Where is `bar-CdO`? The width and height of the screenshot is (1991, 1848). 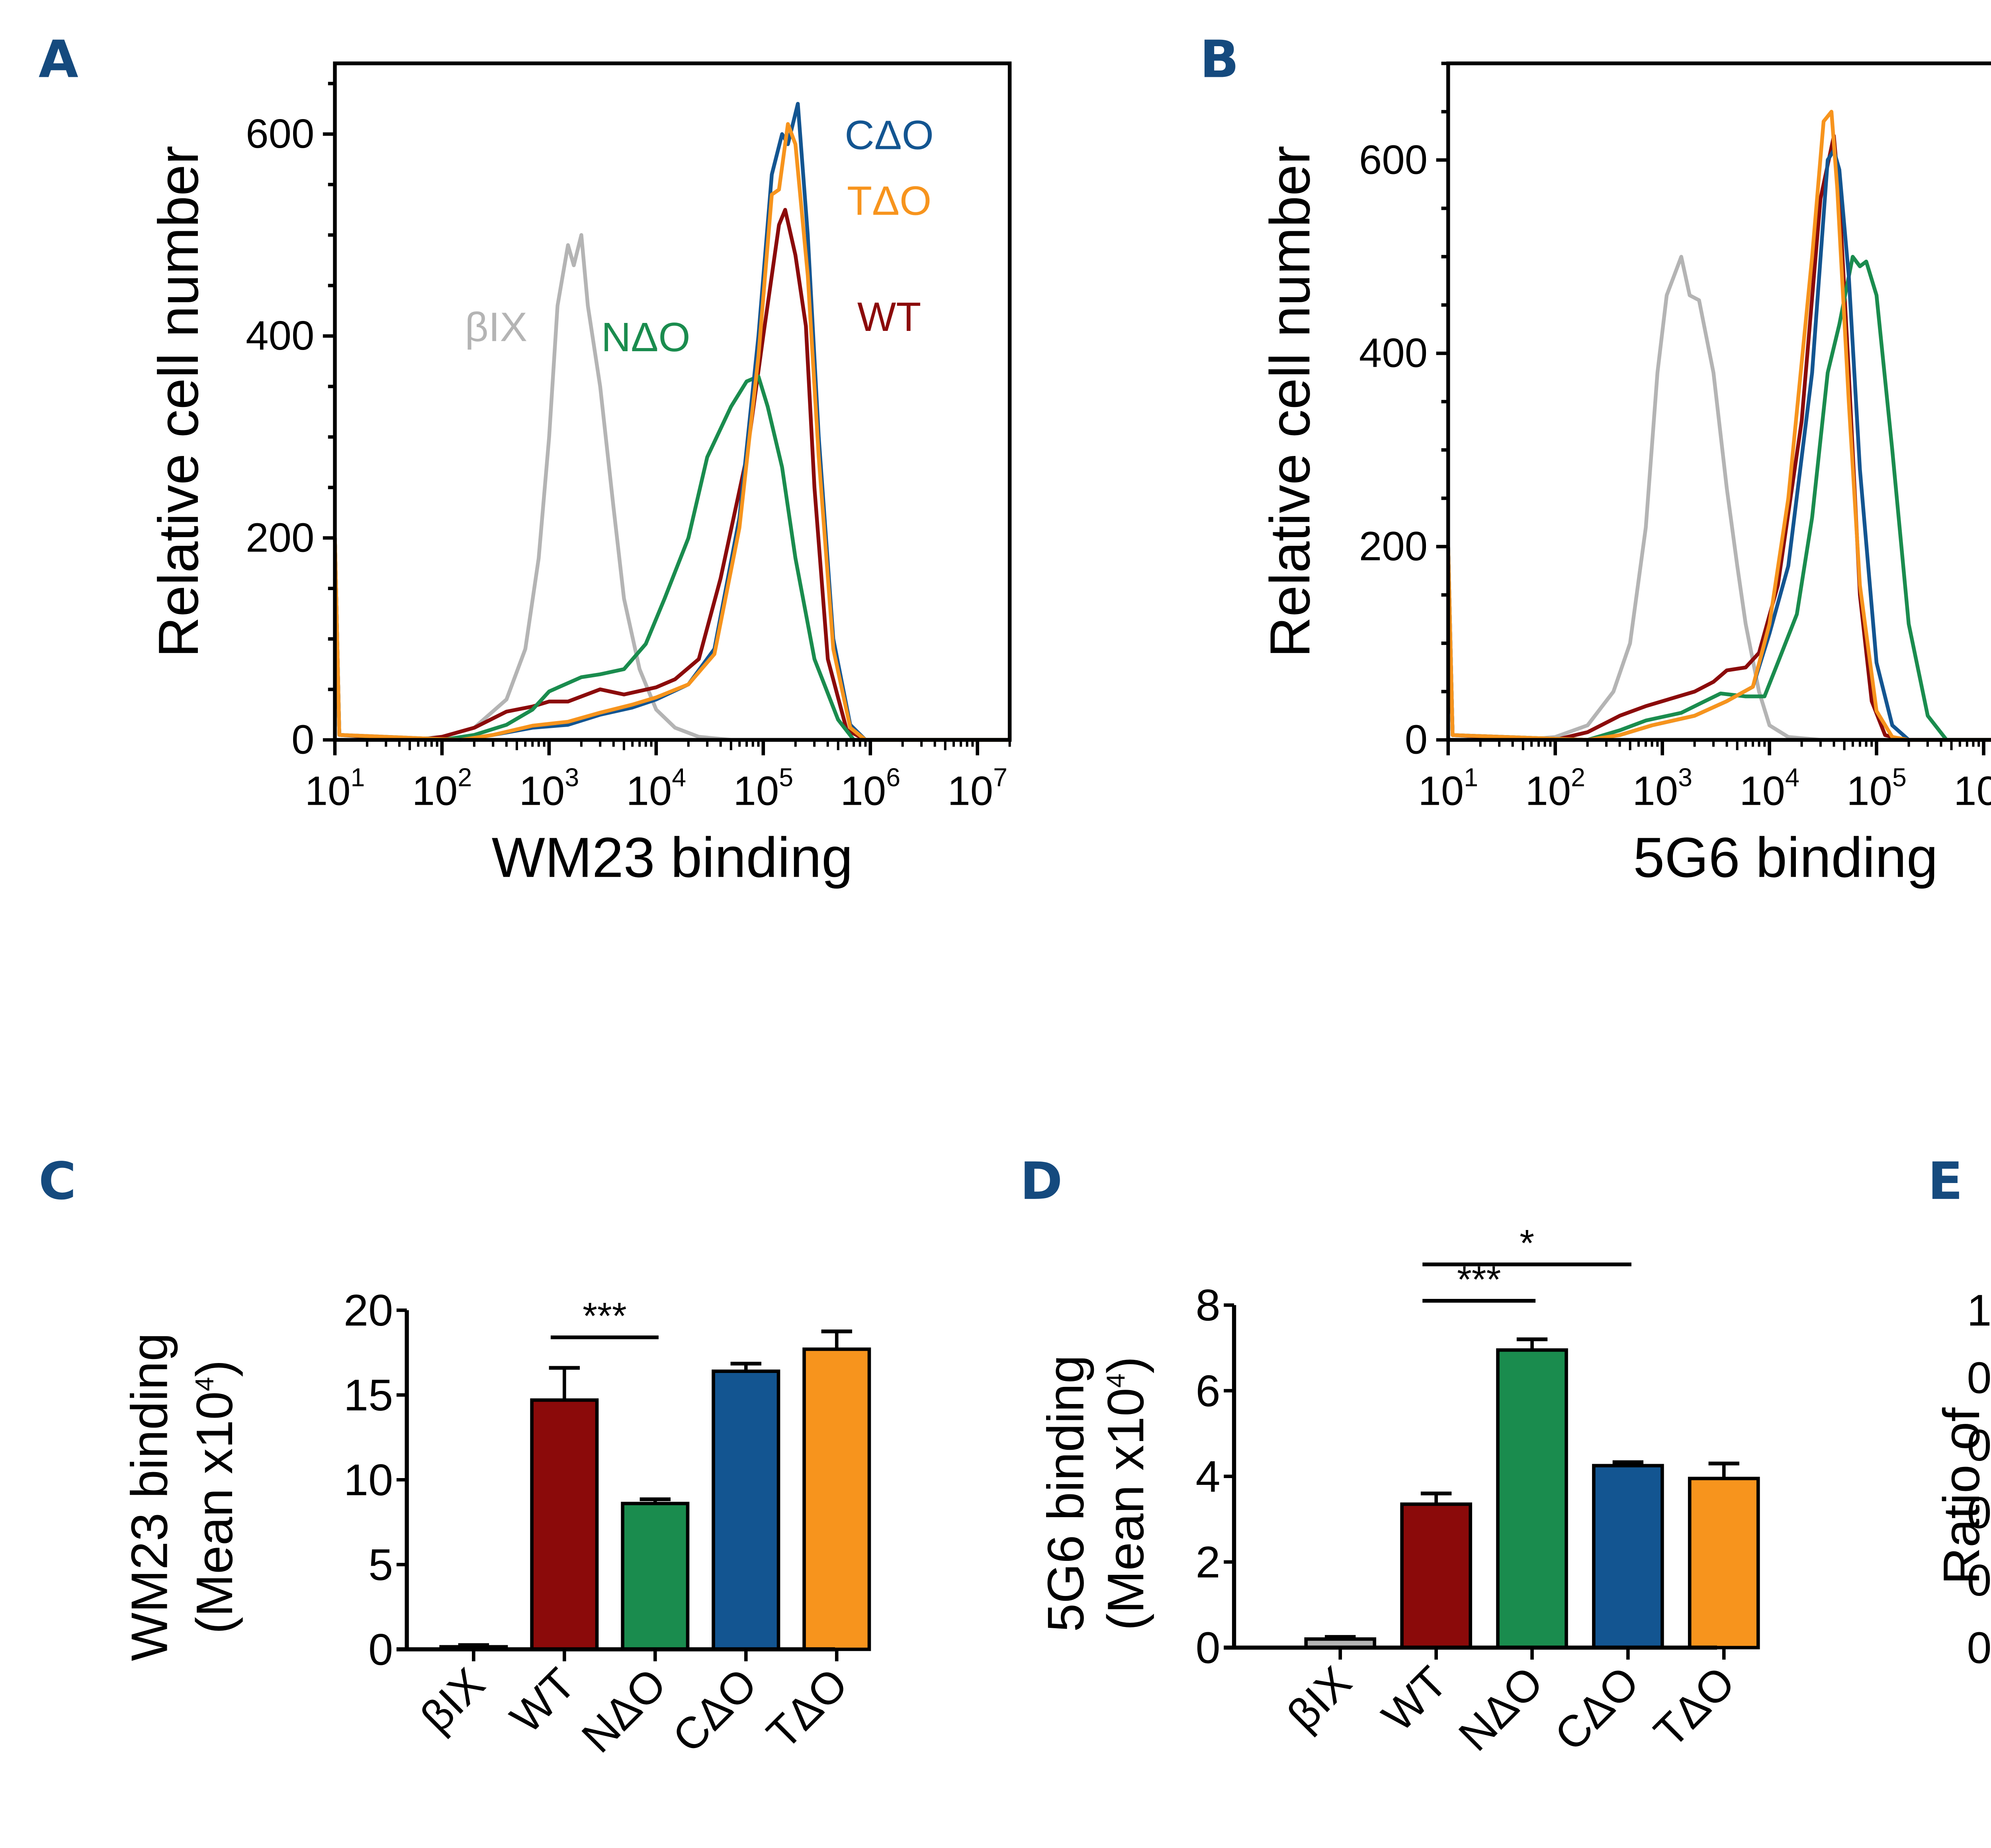
bar-CdO is located at coordinates (1628, 1557).